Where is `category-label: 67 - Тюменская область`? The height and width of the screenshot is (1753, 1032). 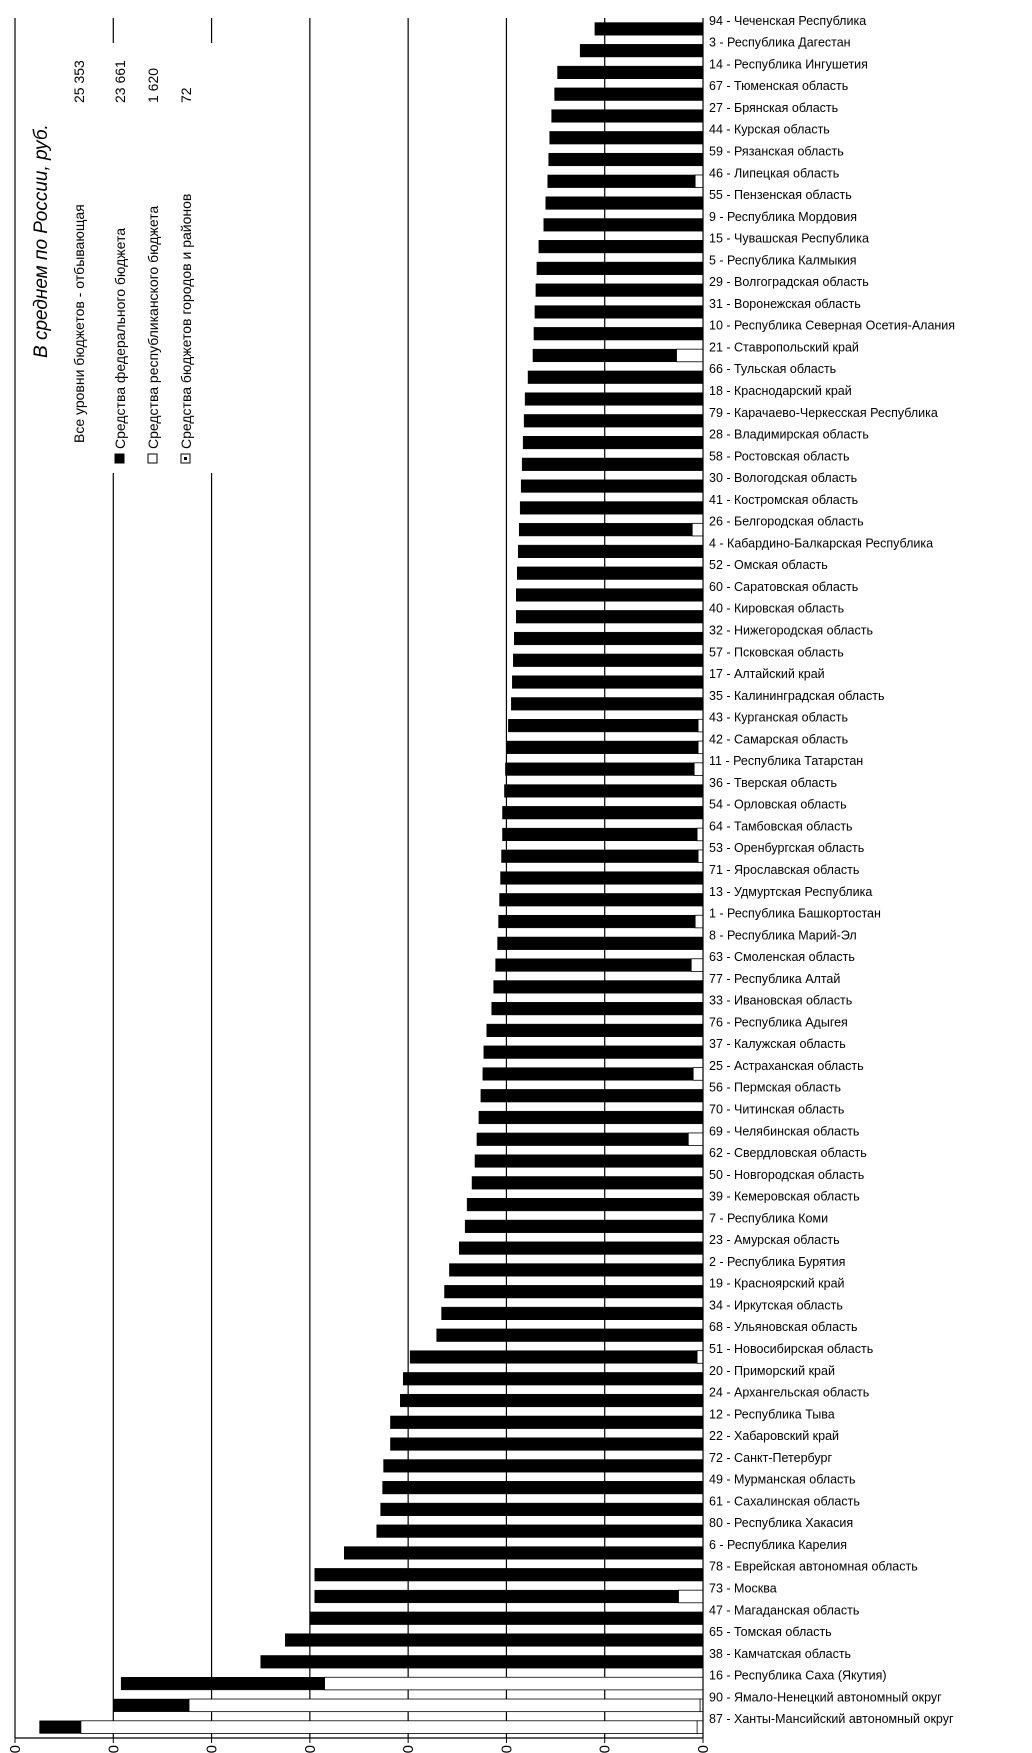 category-label: 67 - Тюменская область is located at coordinates (778, 86).